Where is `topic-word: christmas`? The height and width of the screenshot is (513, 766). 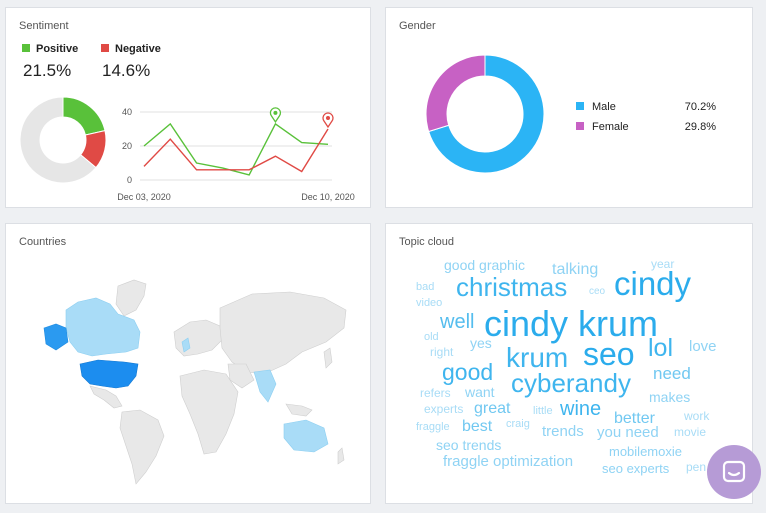 topic-word: christmas is located at coordinates (512, 287).